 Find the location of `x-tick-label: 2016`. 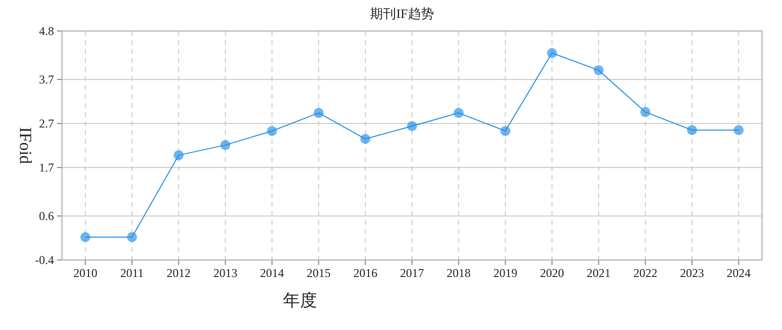

x-tick-label: 2016 is located at coordinates (365, 273).